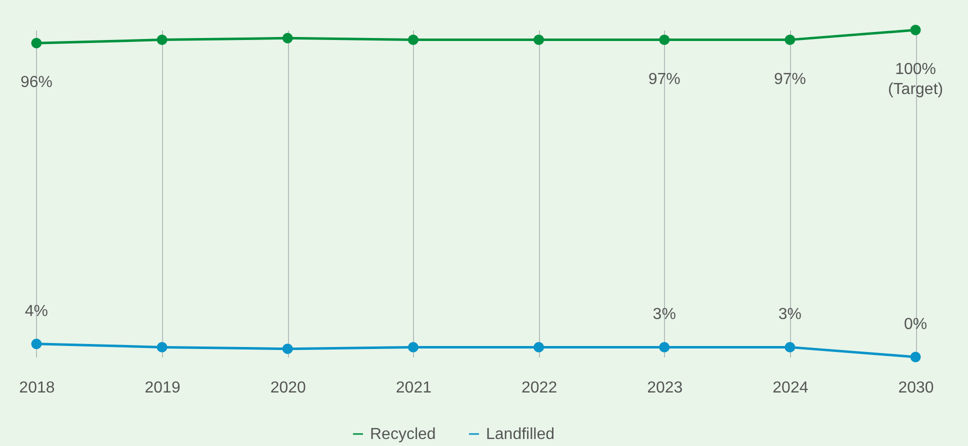  Describe the element at coordinates (403, 434) in the screenshot. I see `legend-label: Recycled` at that location.